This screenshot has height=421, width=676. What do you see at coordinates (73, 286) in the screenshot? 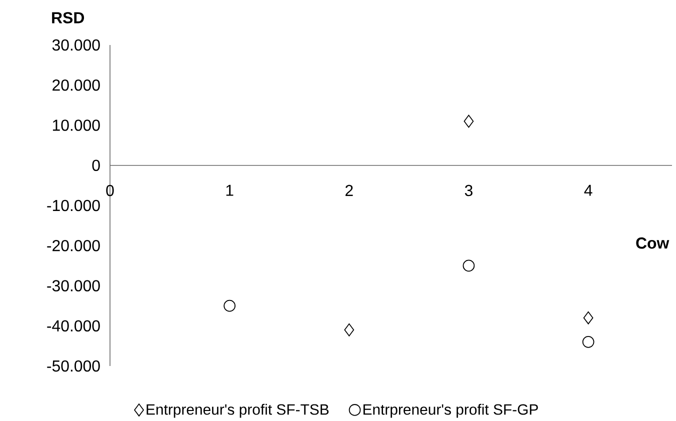
I see `y-tick-label: -30.000` at bounding box center [73, 286].